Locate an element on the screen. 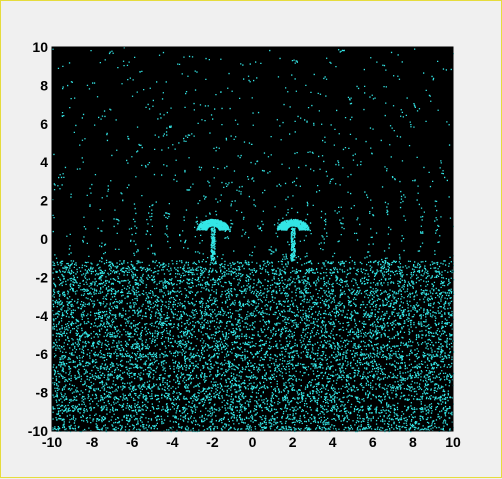  x-axis: -10 -8 -6 -4 -2 0 2 4 6 8 10 is located at coordinates (251, 438).